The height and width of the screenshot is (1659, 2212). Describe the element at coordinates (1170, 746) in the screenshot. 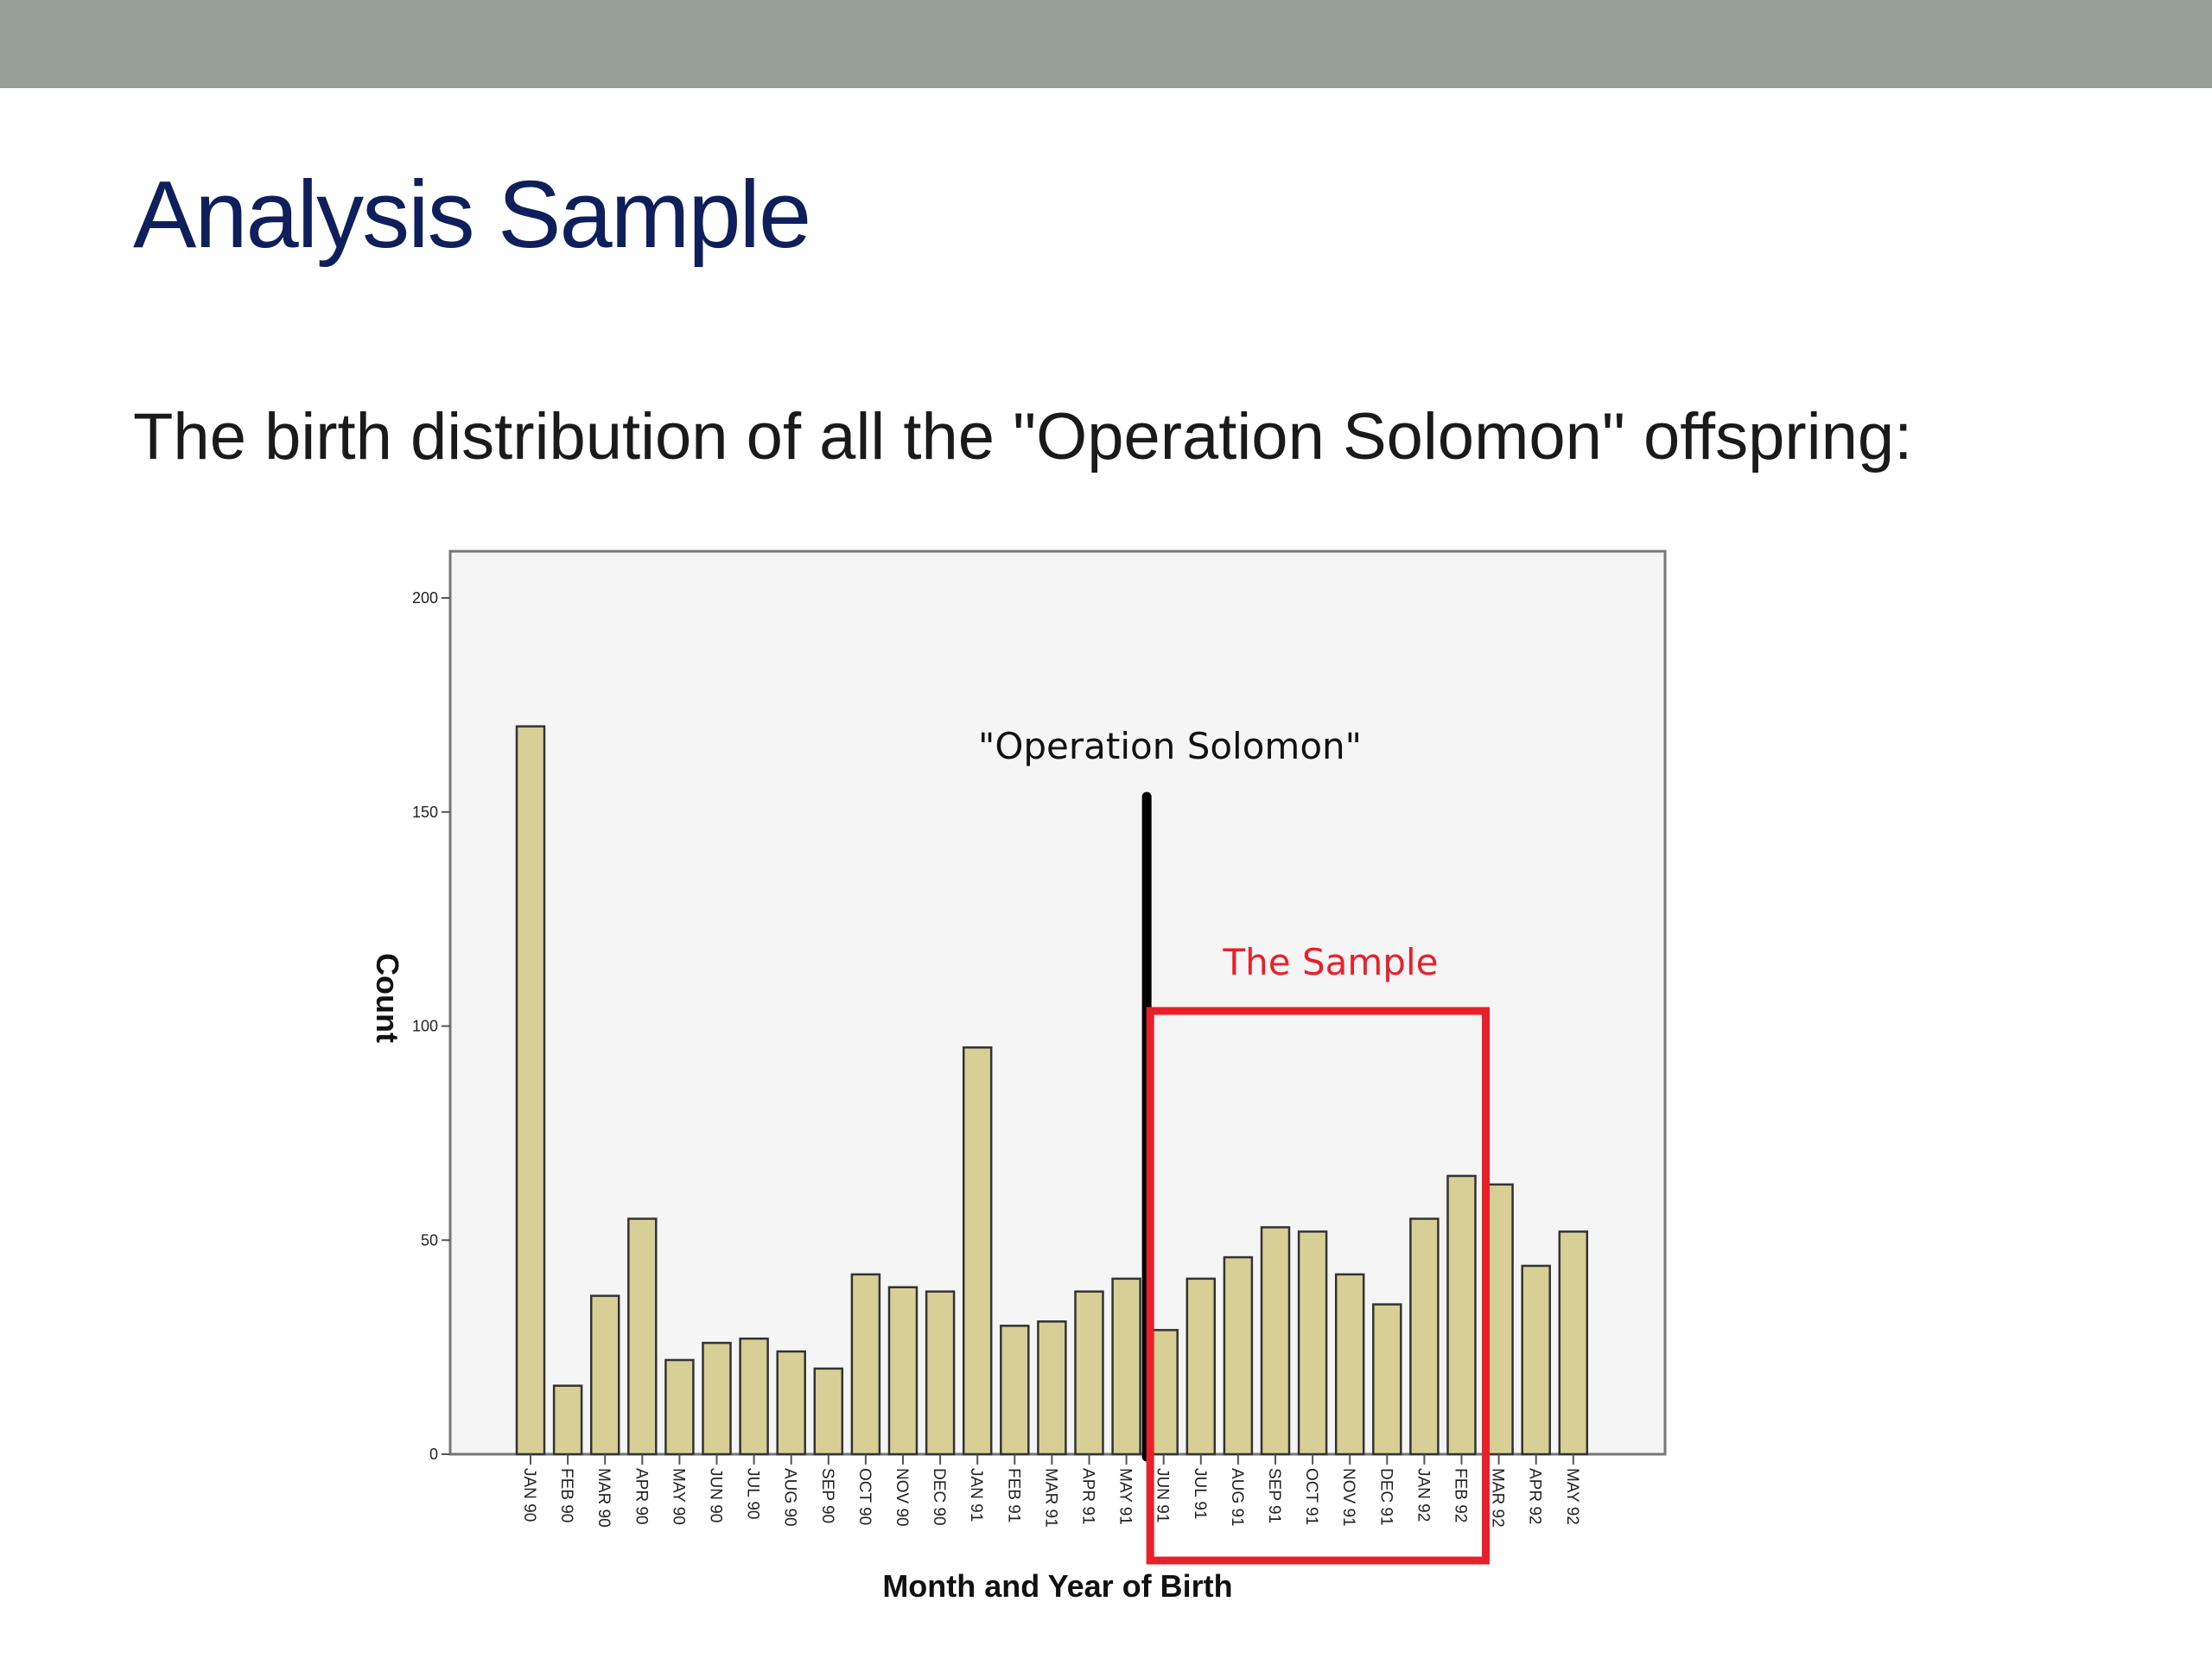

I see `operation-solomon-label: "Operation Solomon"` at that location.